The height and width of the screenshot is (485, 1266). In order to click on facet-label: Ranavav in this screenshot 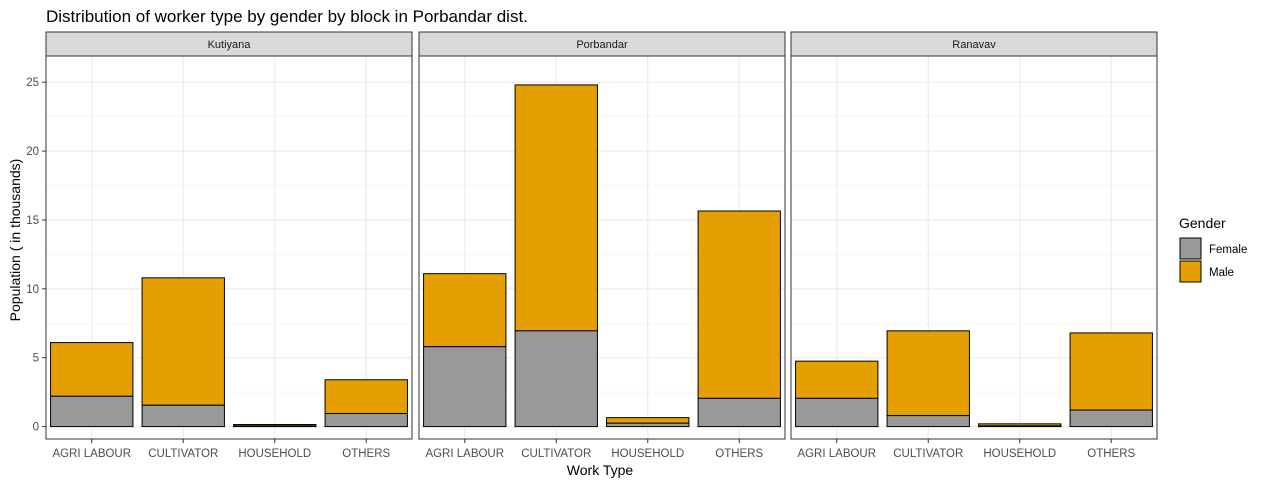, I will do `click(974, 45)`.